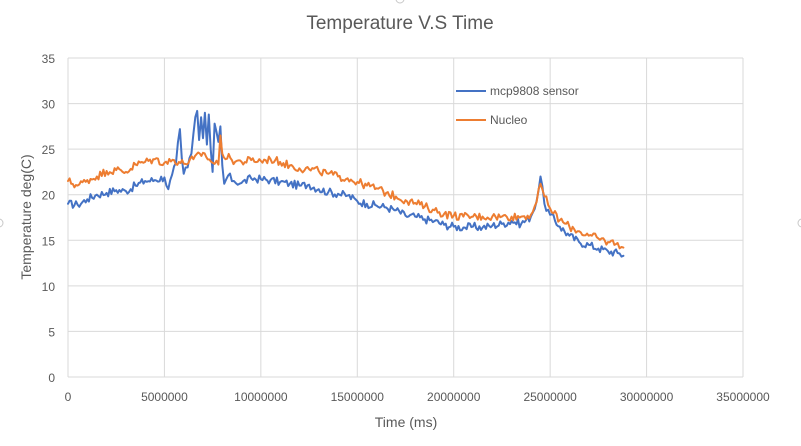  I want to click on legend: mcp9808 sensor Nucleo, so click(517, 105).